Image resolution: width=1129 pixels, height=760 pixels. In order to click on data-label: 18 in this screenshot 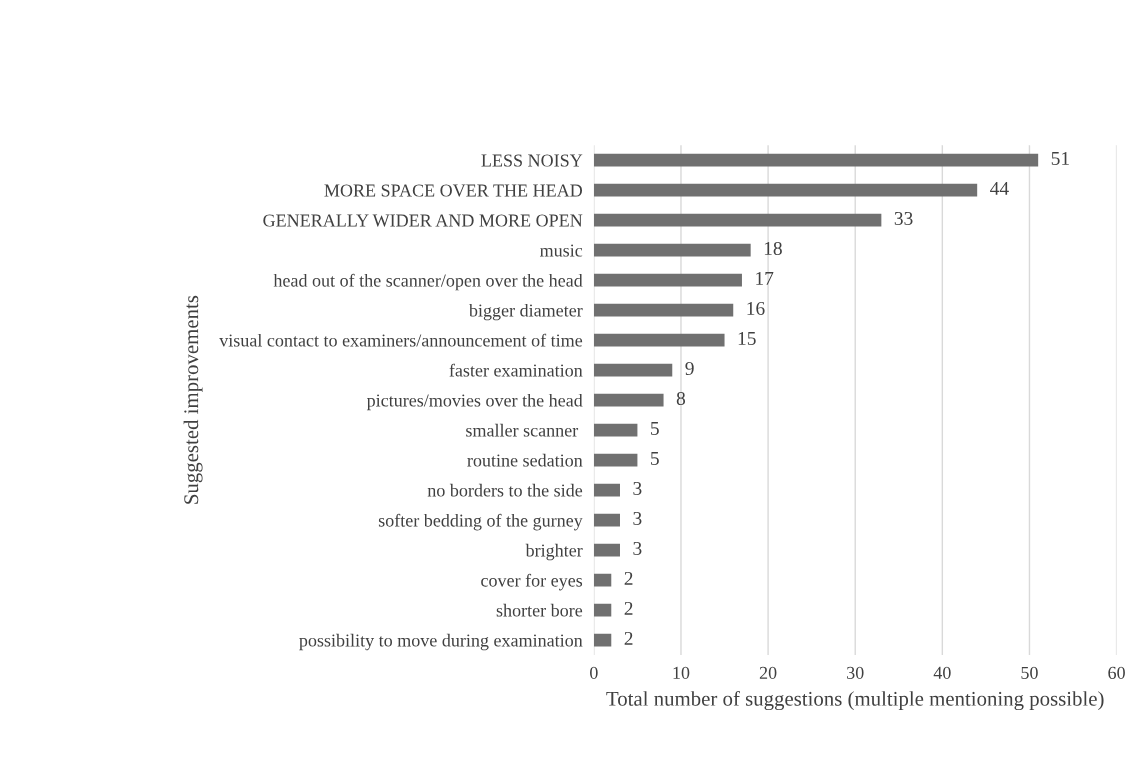, I will do `click(773, 248)`.